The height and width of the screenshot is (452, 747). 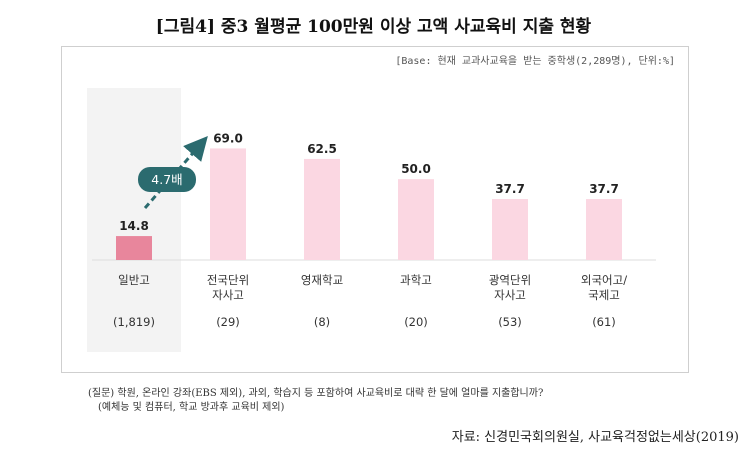 I want to click on value-label: 14.8, so click(x=134, y=226).